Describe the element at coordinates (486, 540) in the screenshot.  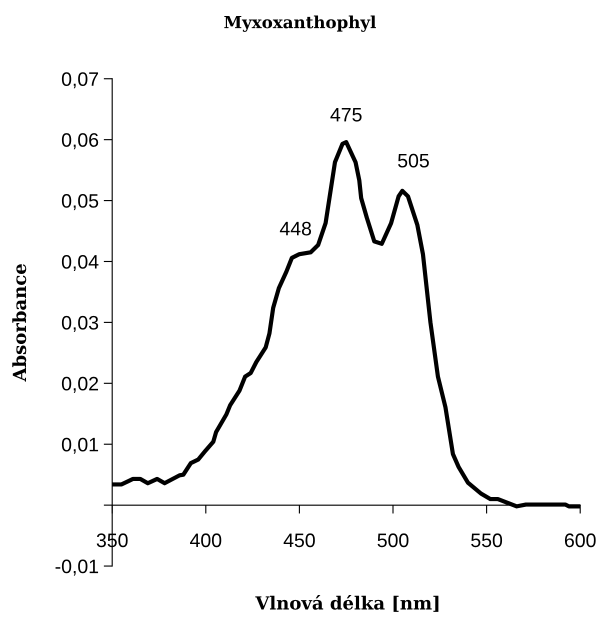
I see `x-tick-label: 550` at that location.